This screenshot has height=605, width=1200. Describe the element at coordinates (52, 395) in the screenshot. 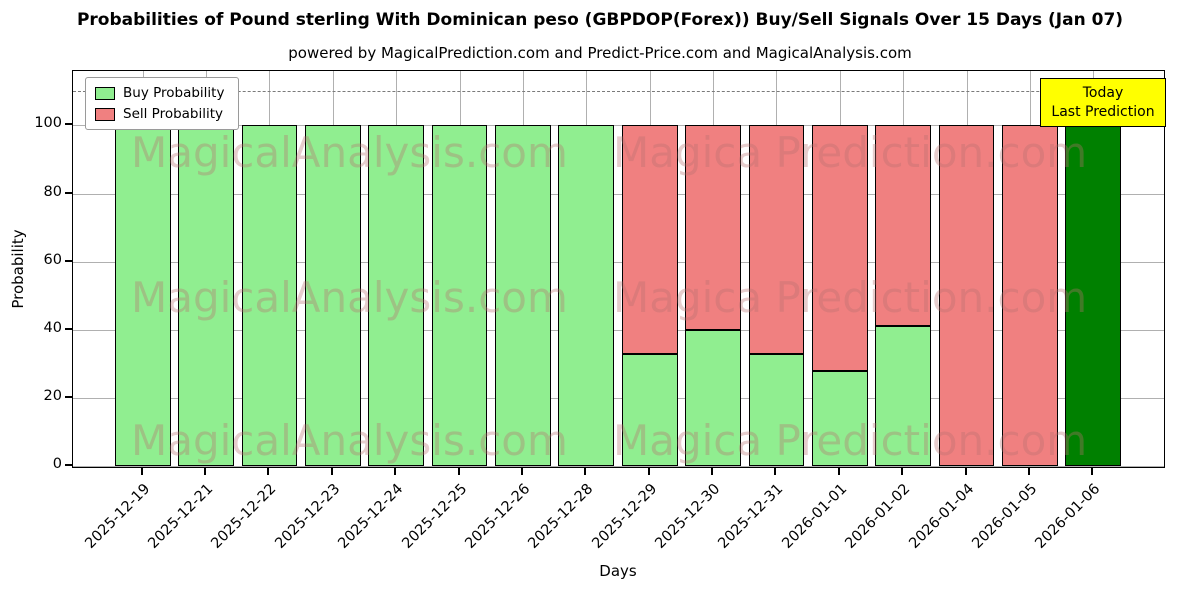

I see `y-tick-label: 20` at that location.